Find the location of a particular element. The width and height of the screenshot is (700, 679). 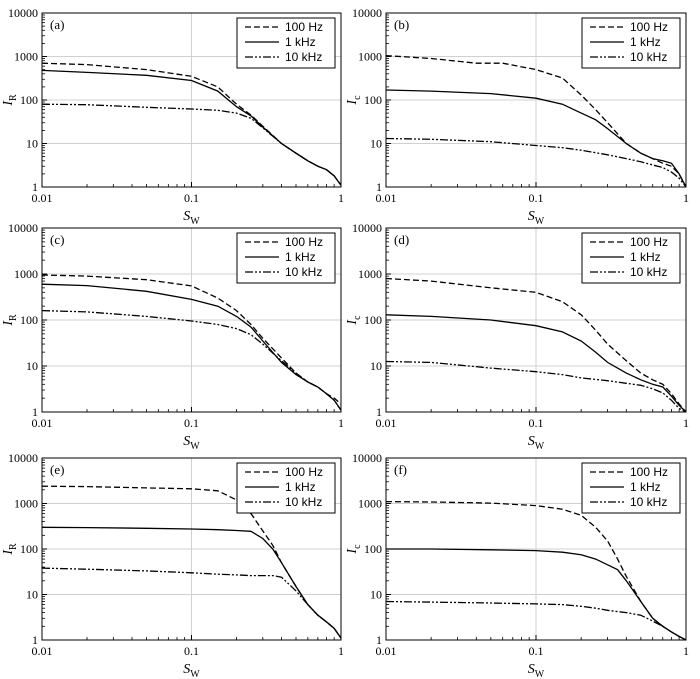

panel-label: (f) is located at coordinates (400, 469).